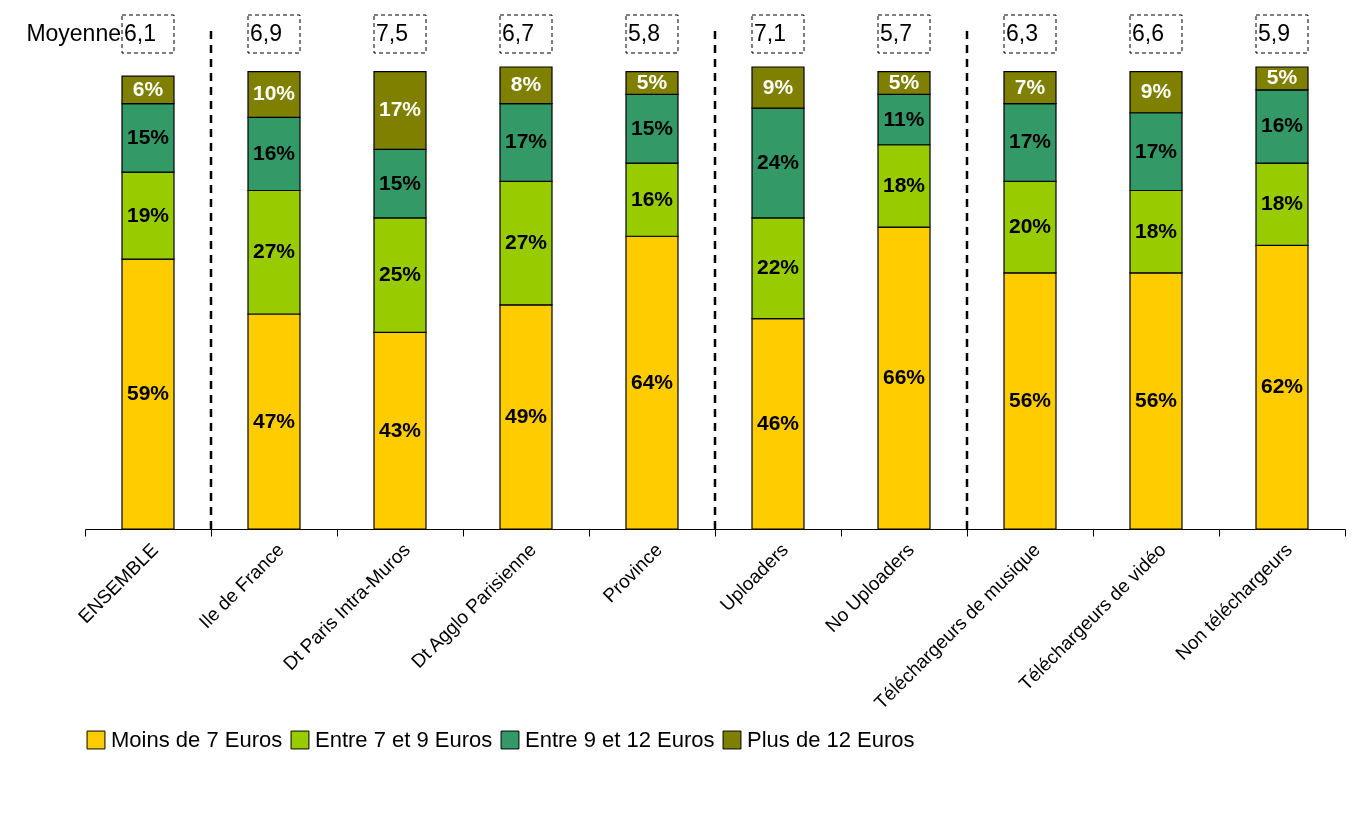  Describe the element at coordinates (904, 377) in the screenshot. I see `data-label: 66%` at that location.